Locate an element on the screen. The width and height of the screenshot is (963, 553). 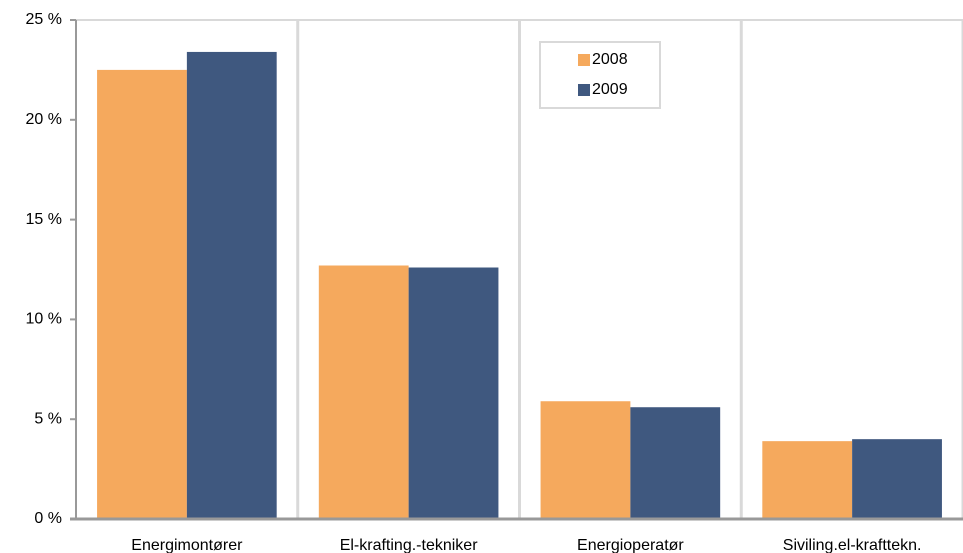
y-tick-label: 15 % is located at coordinates (44, 219).